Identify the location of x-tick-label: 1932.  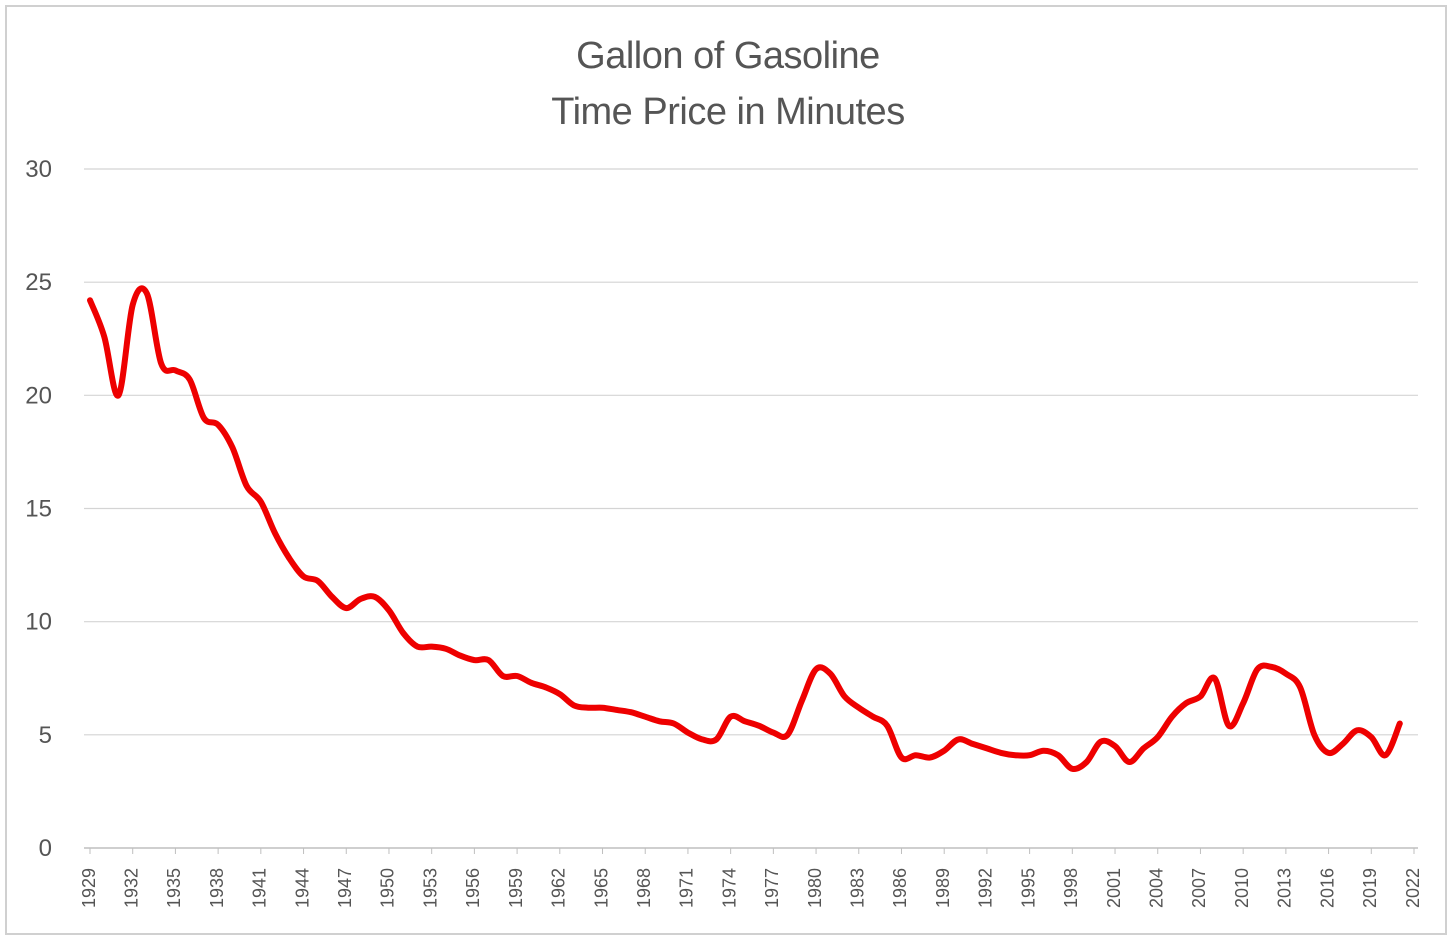
(131, 888).